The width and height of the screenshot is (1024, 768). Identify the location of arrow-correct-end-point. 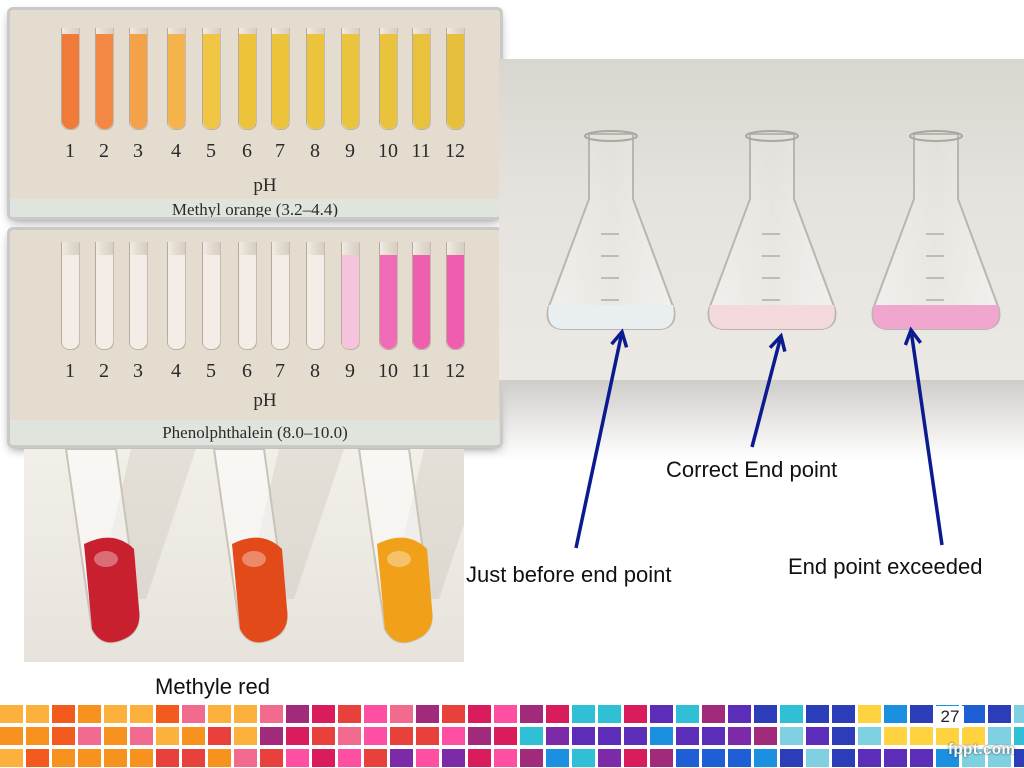
(768, 390).